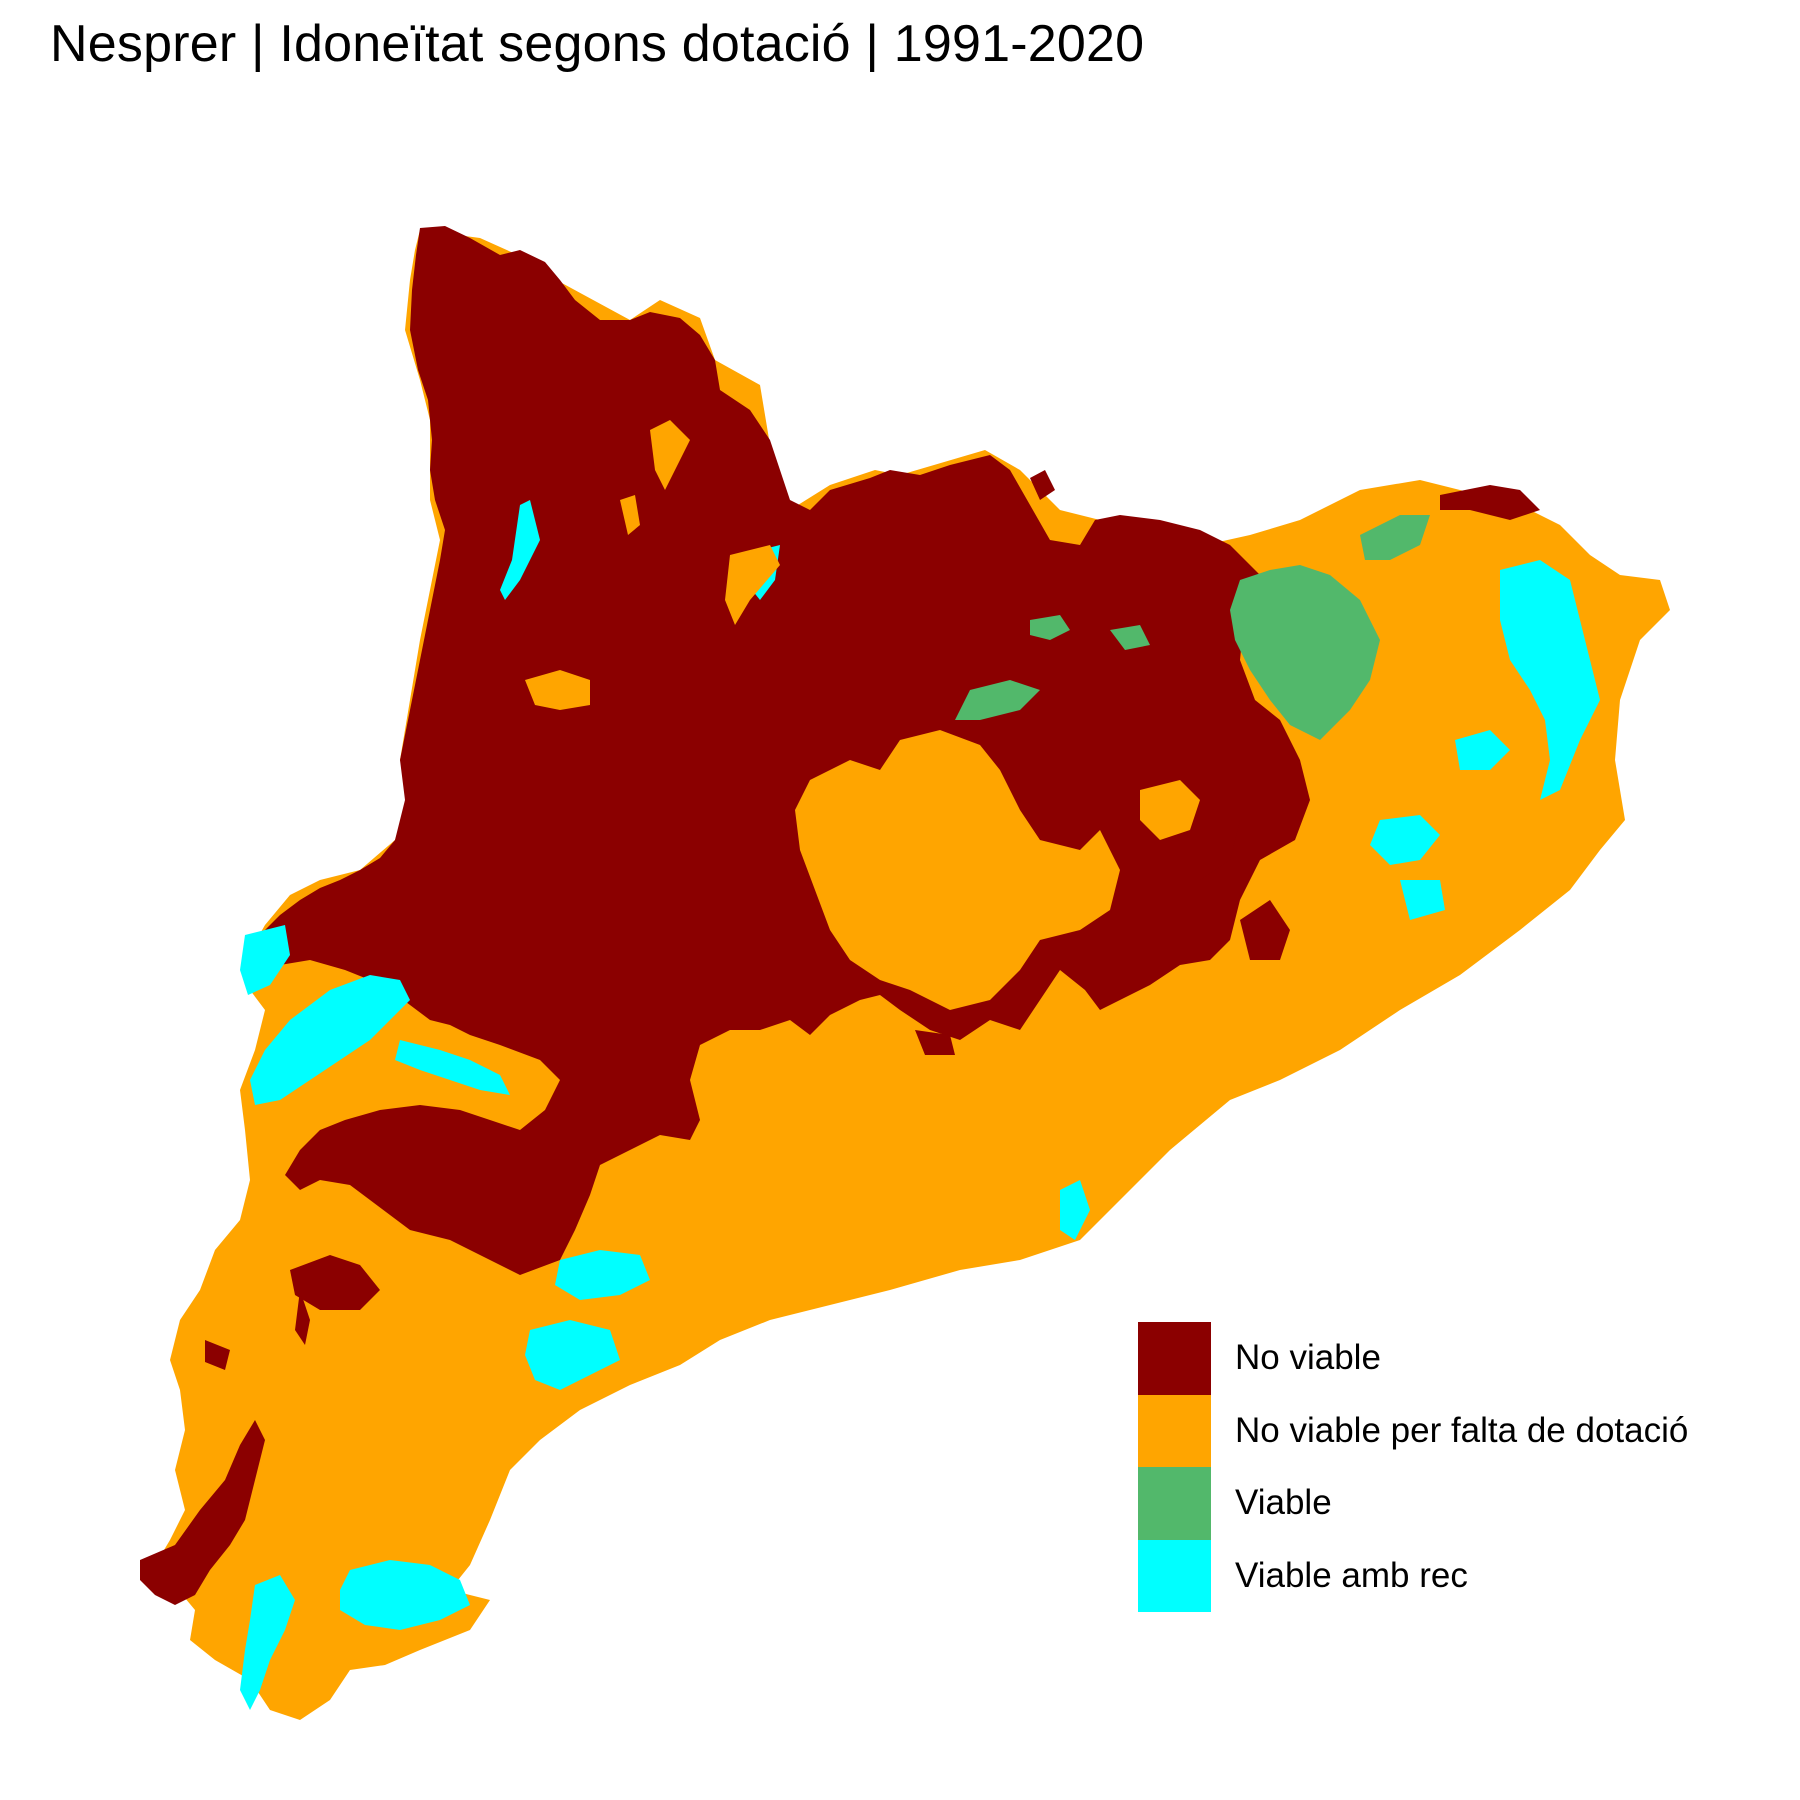 The width and height of the screenshot is (1800, 1800). I want to click on region-rec-lleida-west, so click(265, 960).